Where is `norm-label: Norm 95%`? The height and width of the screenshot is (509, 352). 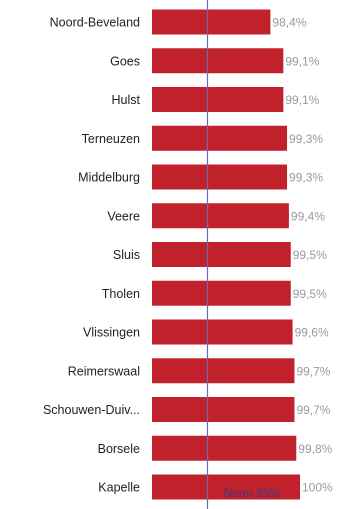 norm-label: Norm 95% is located at coordinates (252, 493).